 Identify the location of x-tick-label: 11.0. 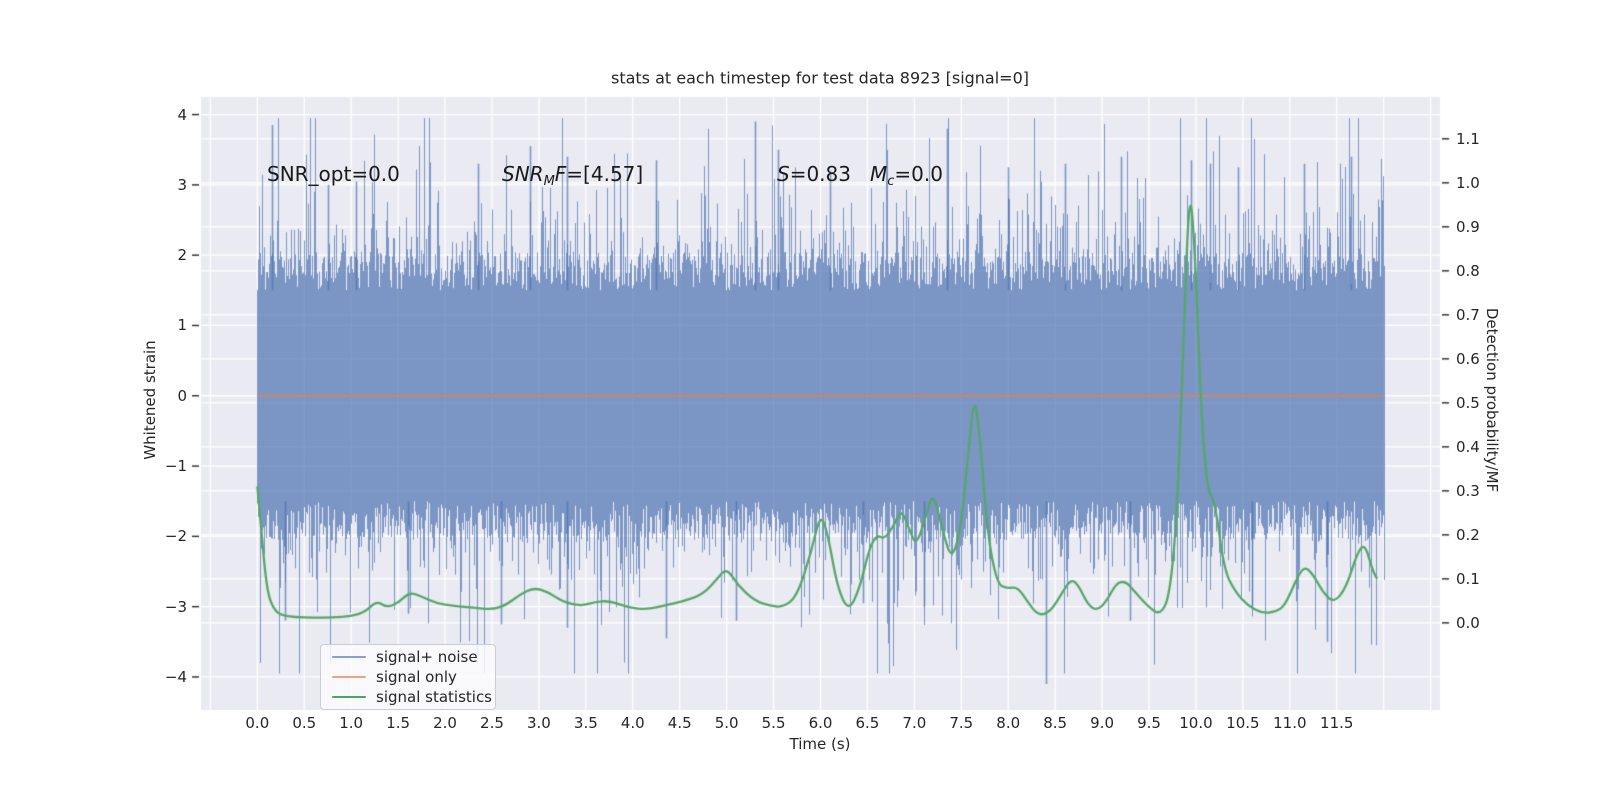
(1290, 723).